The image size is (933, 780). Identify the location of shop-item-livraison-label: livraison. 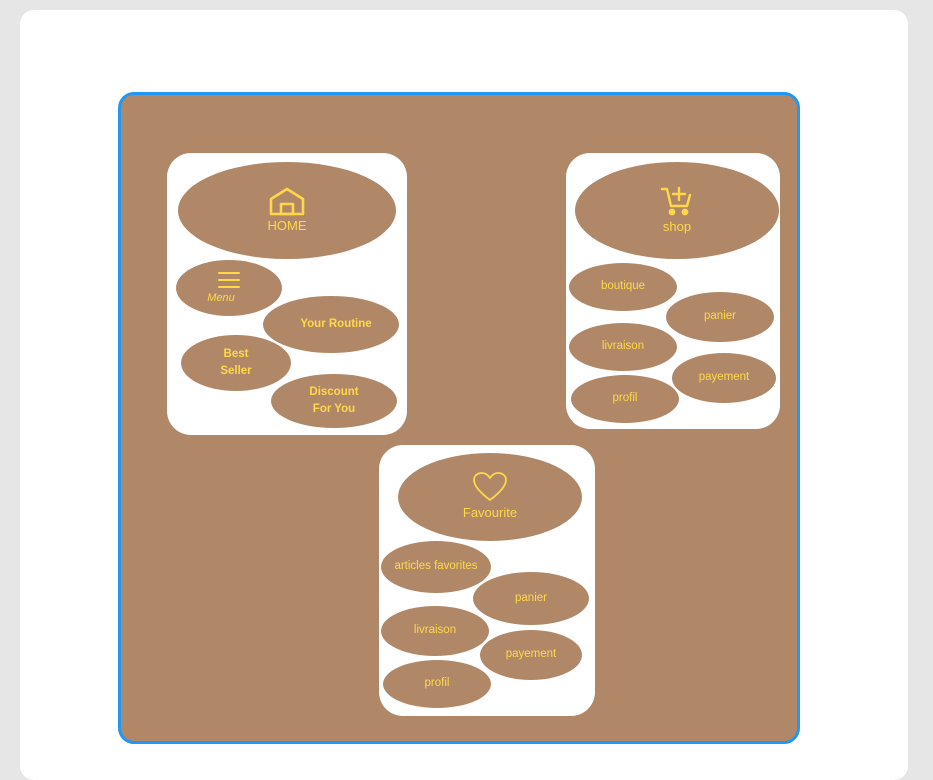
(623, 346).